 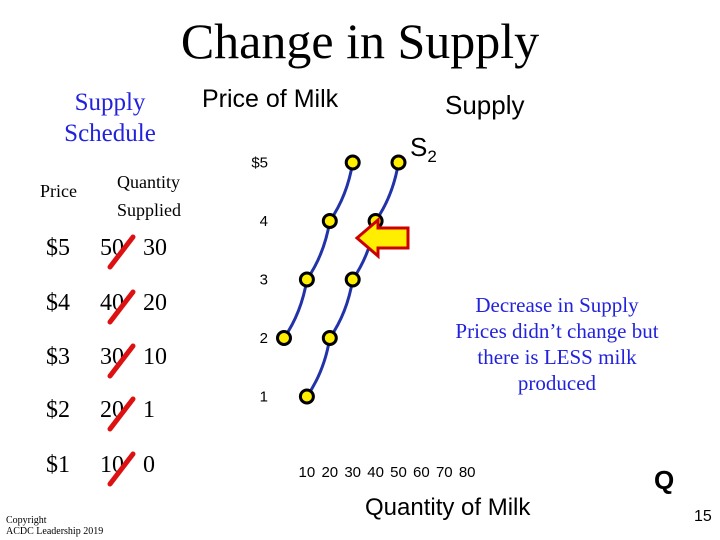 What do you see at coordinates (149, 210) in the screenshot?
I see `quantity-header-line2: Supplied` at bounding box center [149, 210].